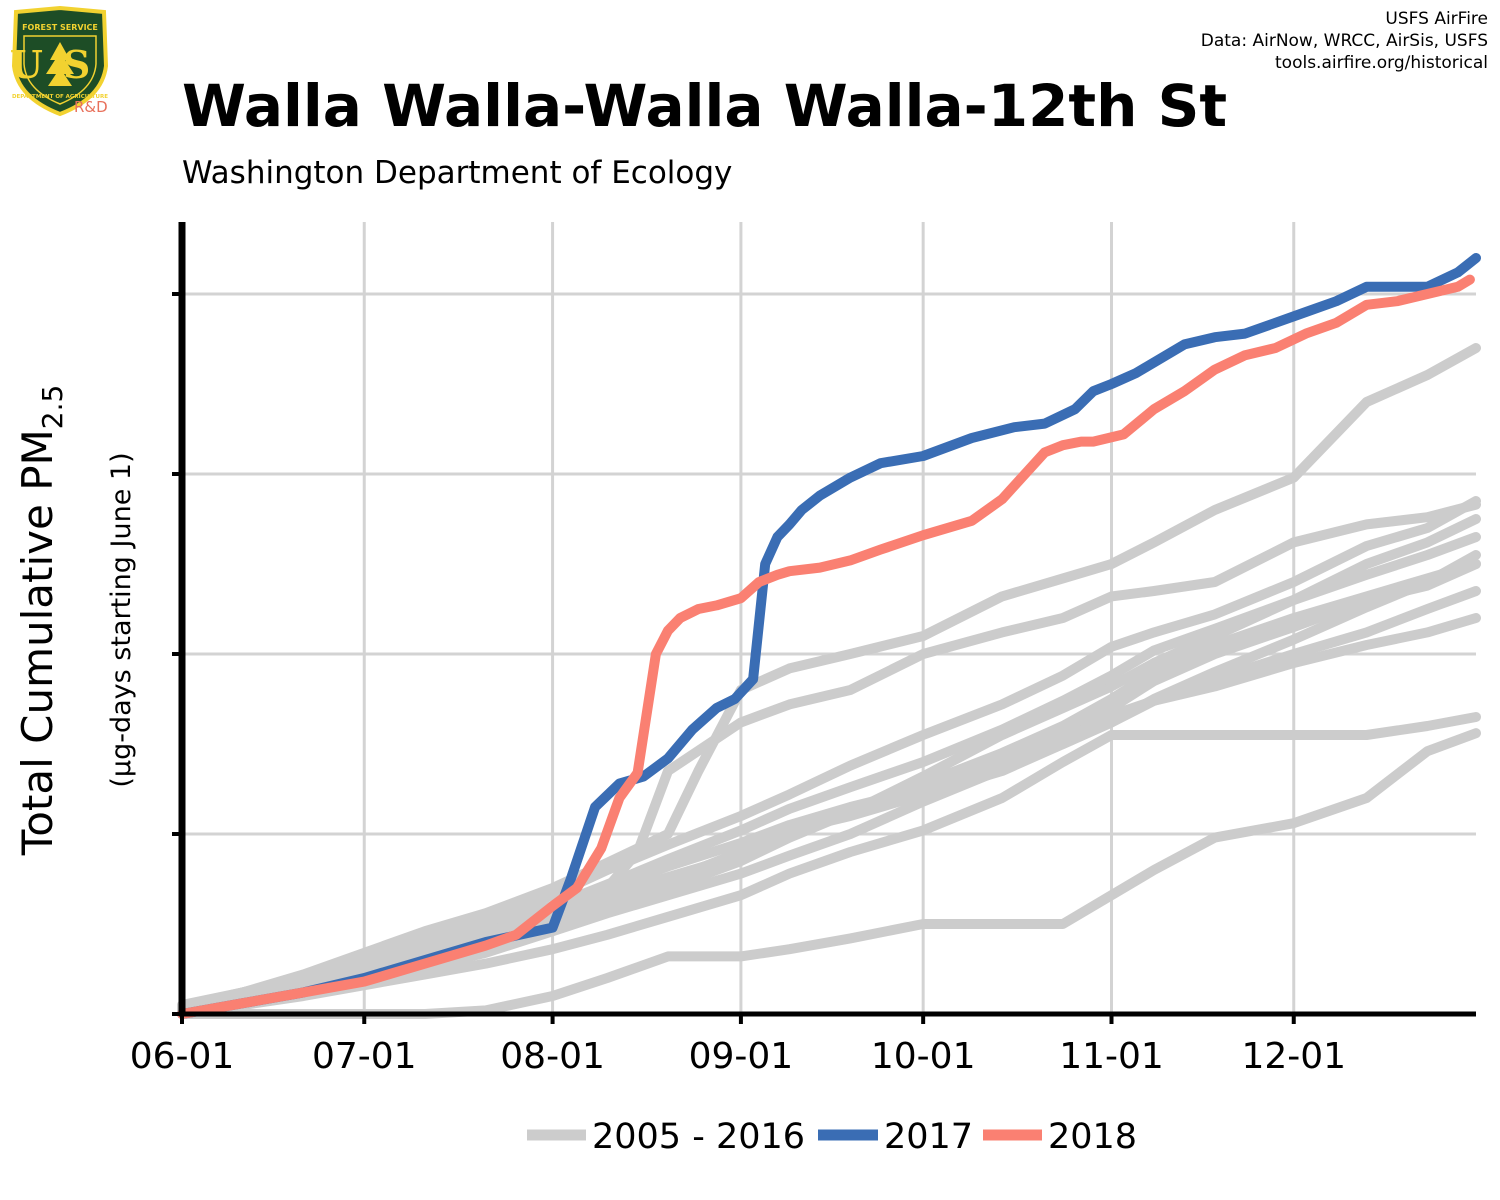  What do you see at coordinates (832, 1137) in the screenshot?
I see `legend: 2005 - 2016 2017 2018` at bounding box center [832, 1137].